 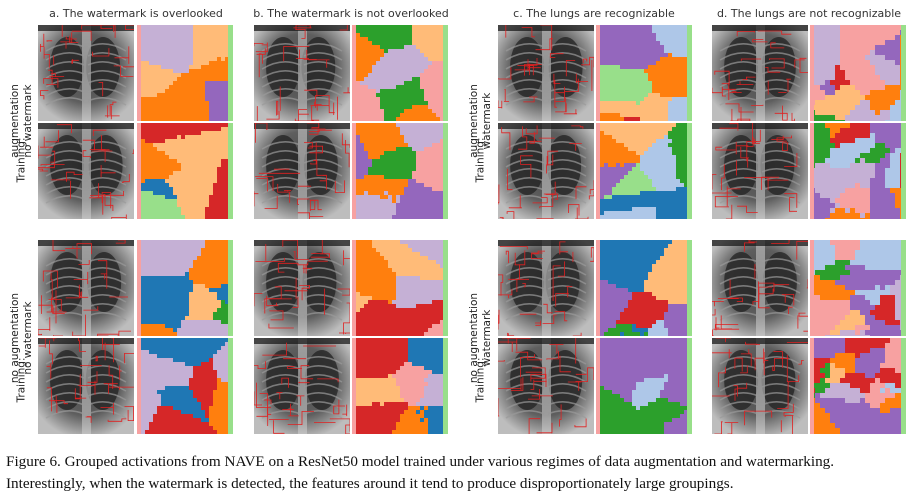 What do you see at coordinates (858, 171) in the screenshot?
I see `segmentation-map-col4-row2` at bounding box center [858, 171].